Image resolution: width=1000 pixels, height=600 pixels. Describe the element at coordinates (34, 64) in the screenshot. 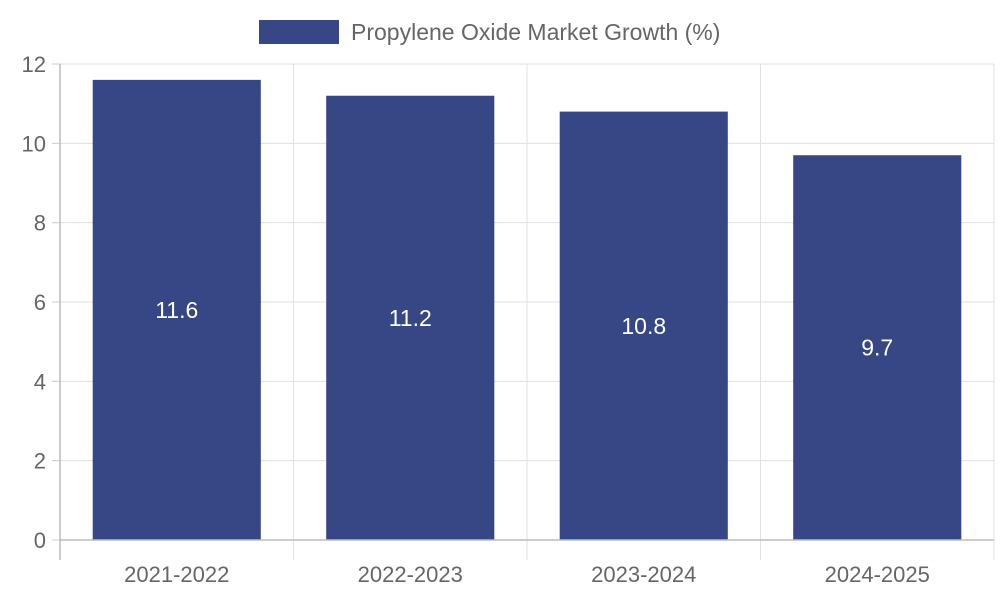

I see `y-tick-label: 12` at that location.